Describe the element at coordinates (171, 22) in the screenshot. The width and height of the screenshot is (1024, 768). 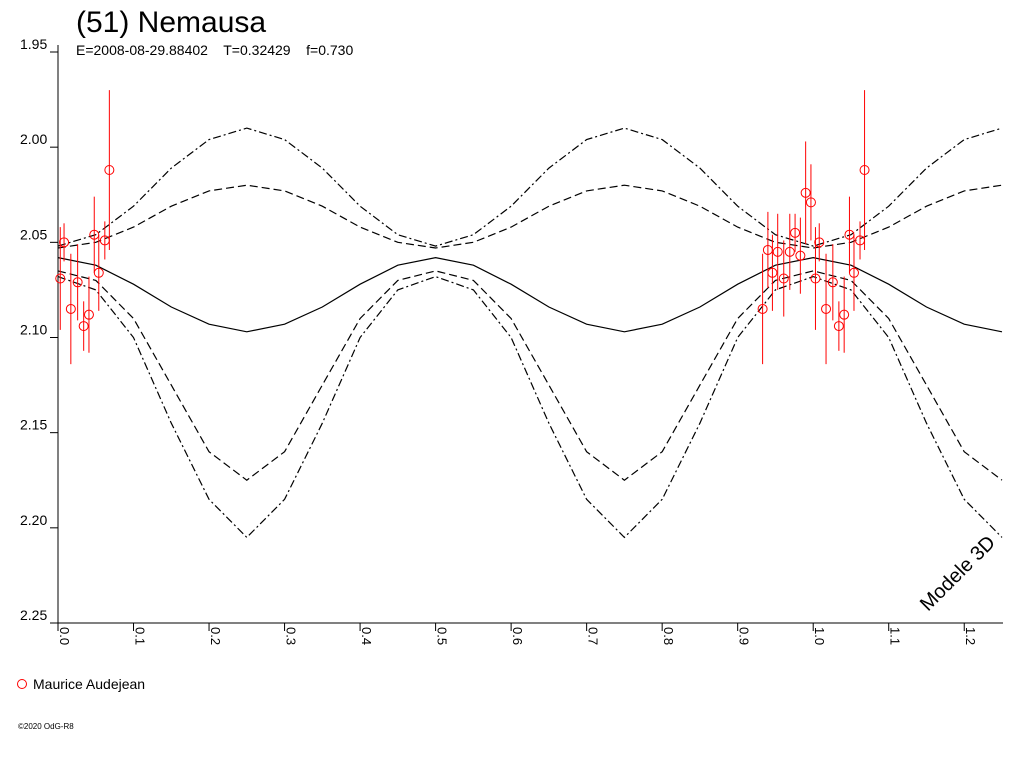
I see `chart-title: (51) Nemausa` at that location.